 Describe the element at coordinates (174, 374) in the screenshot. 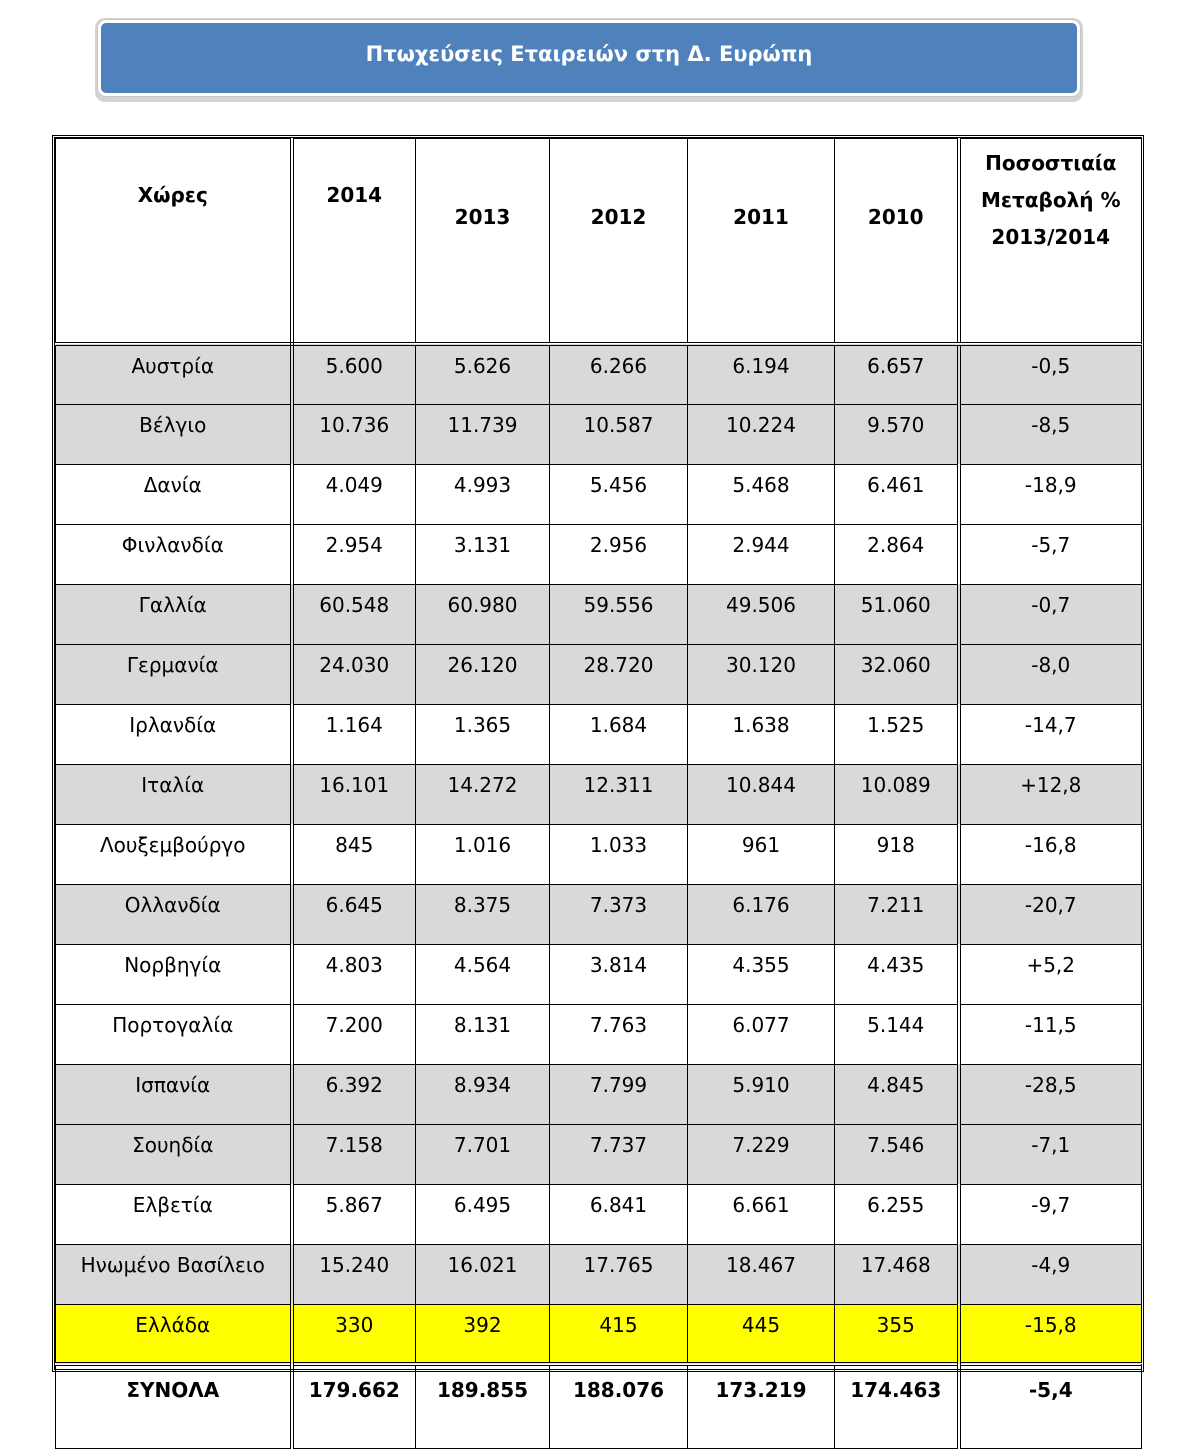

I see `country-cell: Αυστρία` at that location.